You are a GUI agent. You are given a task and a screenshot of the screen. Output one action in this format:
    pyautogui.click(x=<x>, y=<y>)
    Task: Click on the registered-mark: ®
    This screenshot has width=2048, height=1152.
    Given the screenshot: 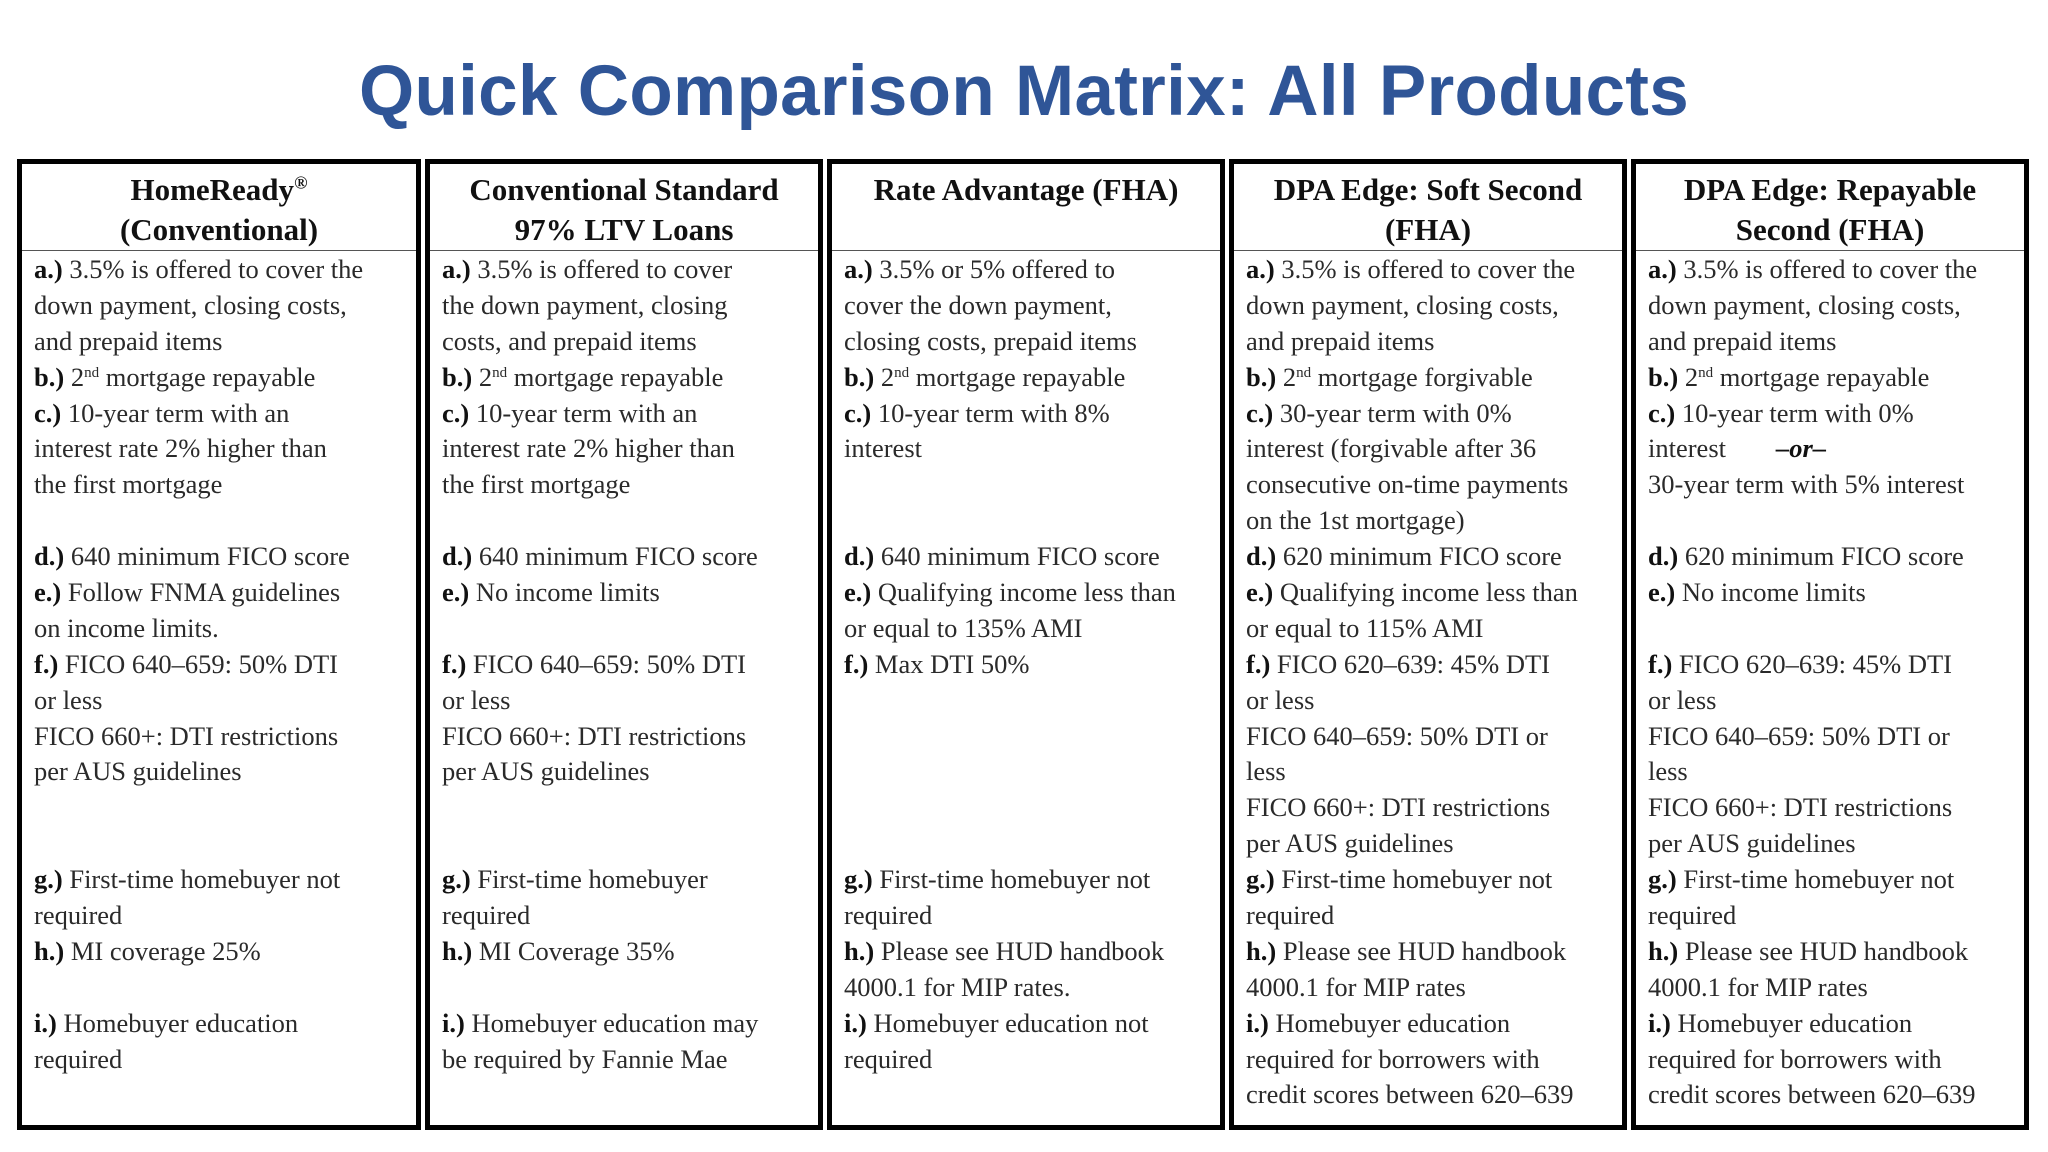 What is the action you would take?
    pyautogui.click(x=301, y=182)
    